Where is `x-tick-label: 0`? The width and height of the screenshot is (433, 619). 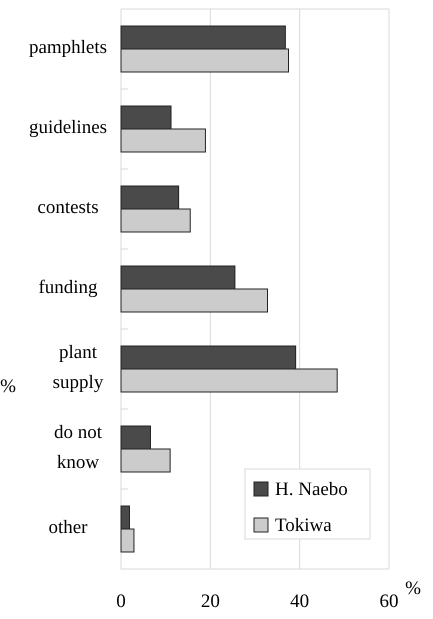 x-tick-label: 0 is located at coordinates (121, 601).